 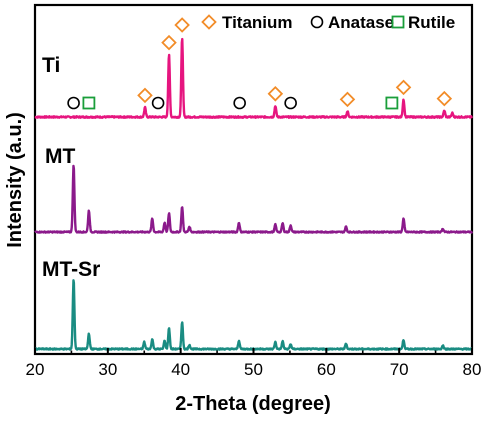 I want to click on legend-anatase-icon, so click(x=317, y=22).